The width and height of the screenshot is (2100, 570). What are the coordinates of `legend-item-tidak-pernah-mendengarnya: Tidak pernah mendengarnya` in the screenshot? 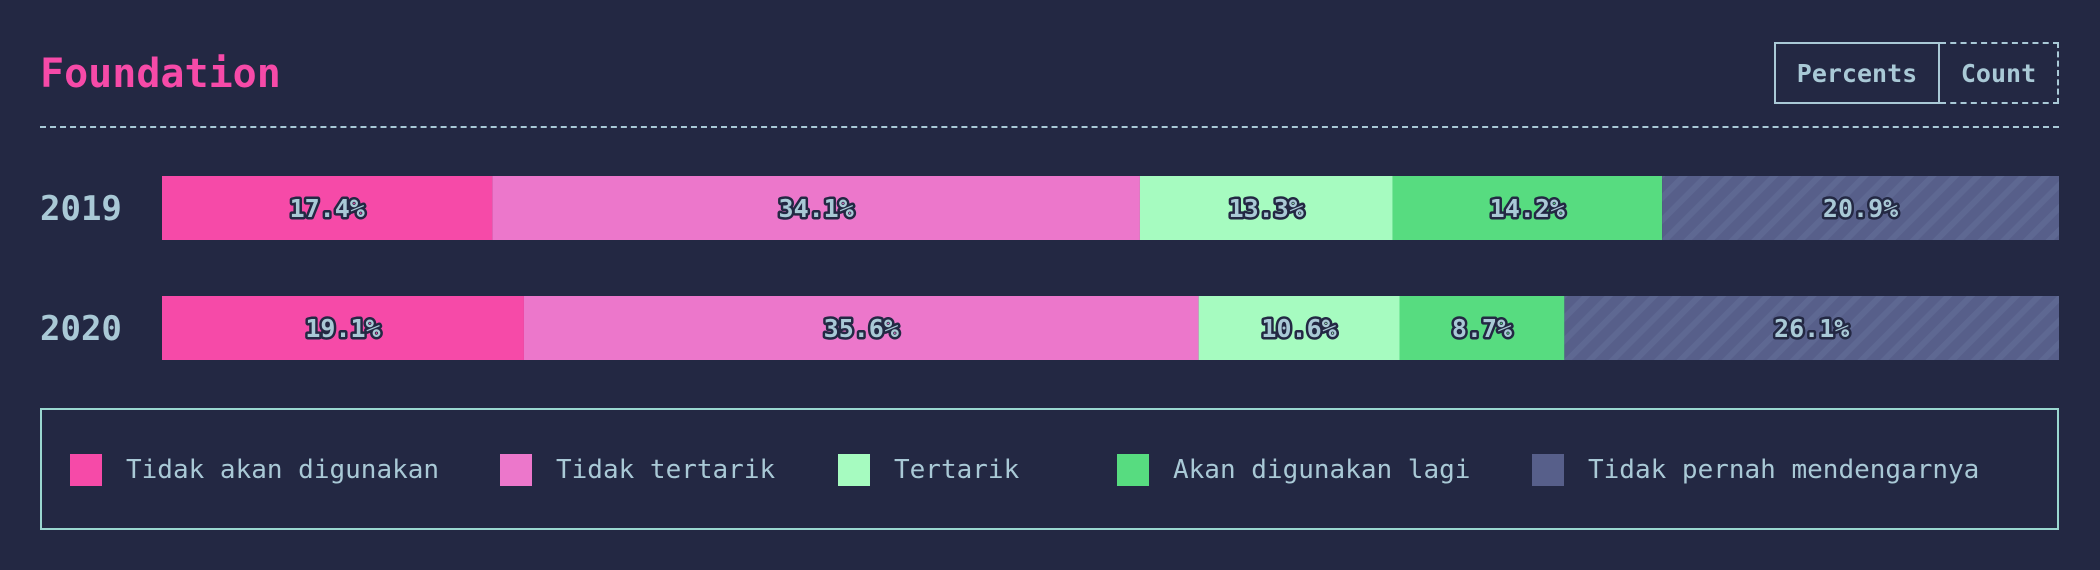 It's located at (1755, 470).